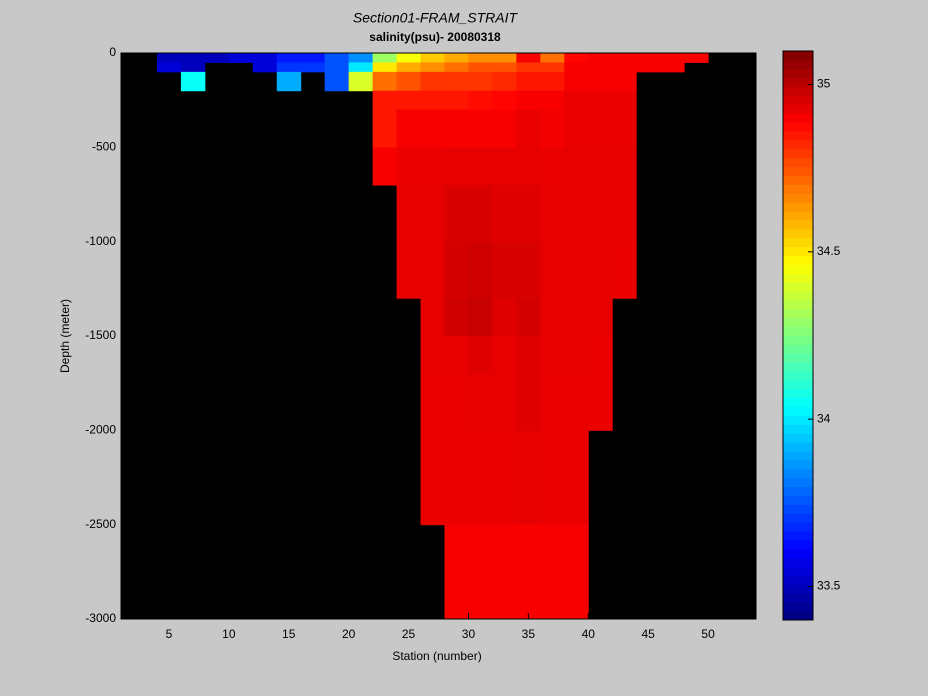 This screenshot has width=928, height=696. Describe the element at coordinates (436, 656) in the screenshot. I see `x-axis-label: Station (number)` at that location.